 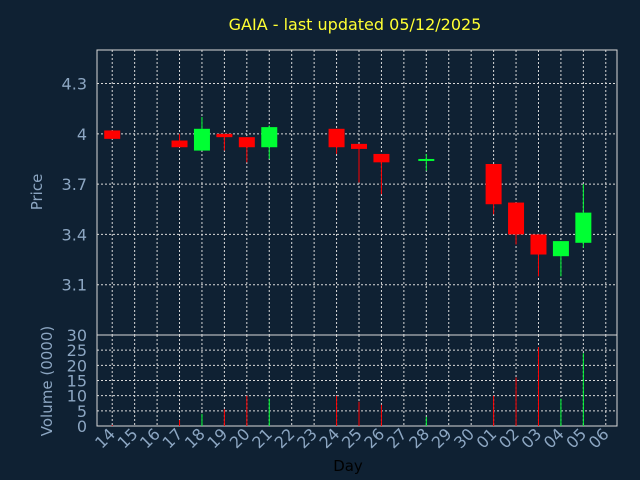 I want to click on price-tick-label: 3.7, so click(x=74, y=184).